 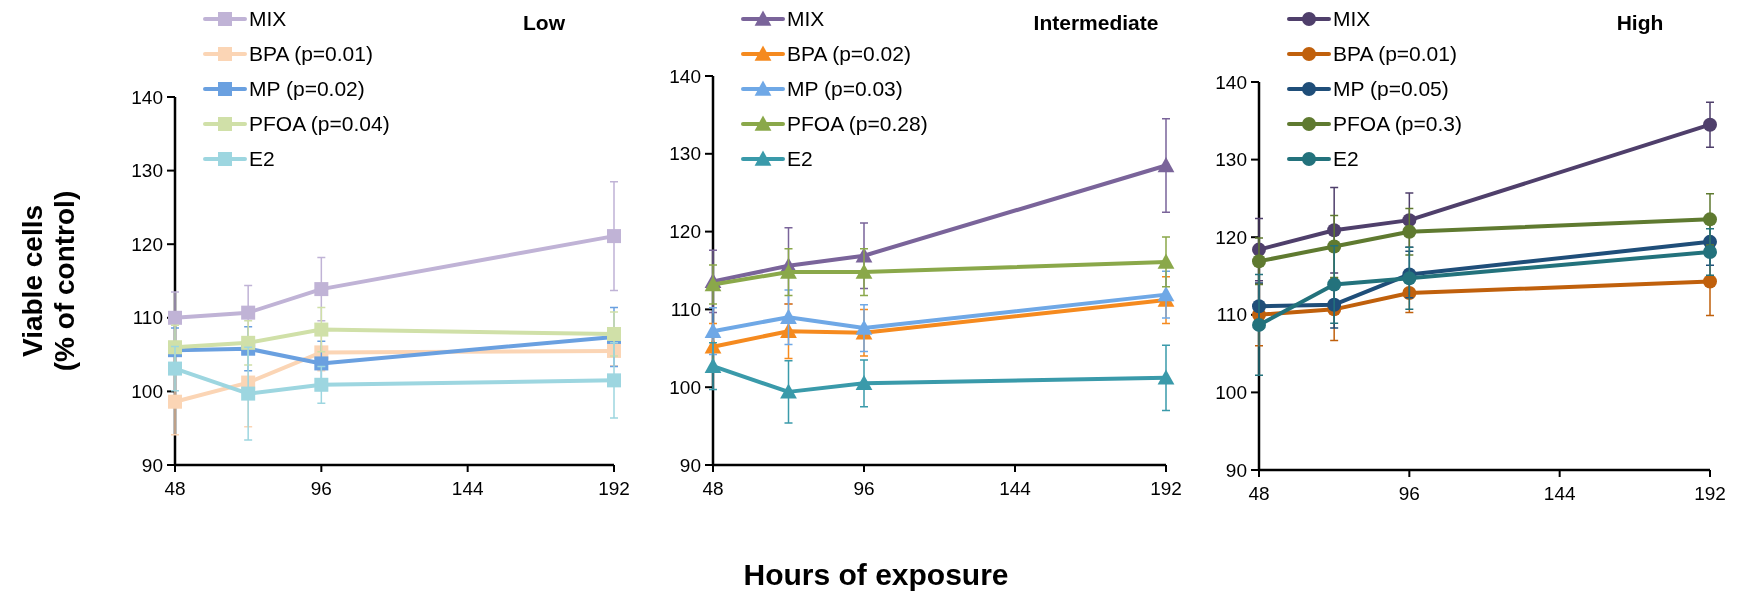 I want to click on legend-label: BPA (p=0.02), so click(x=849, y=54).